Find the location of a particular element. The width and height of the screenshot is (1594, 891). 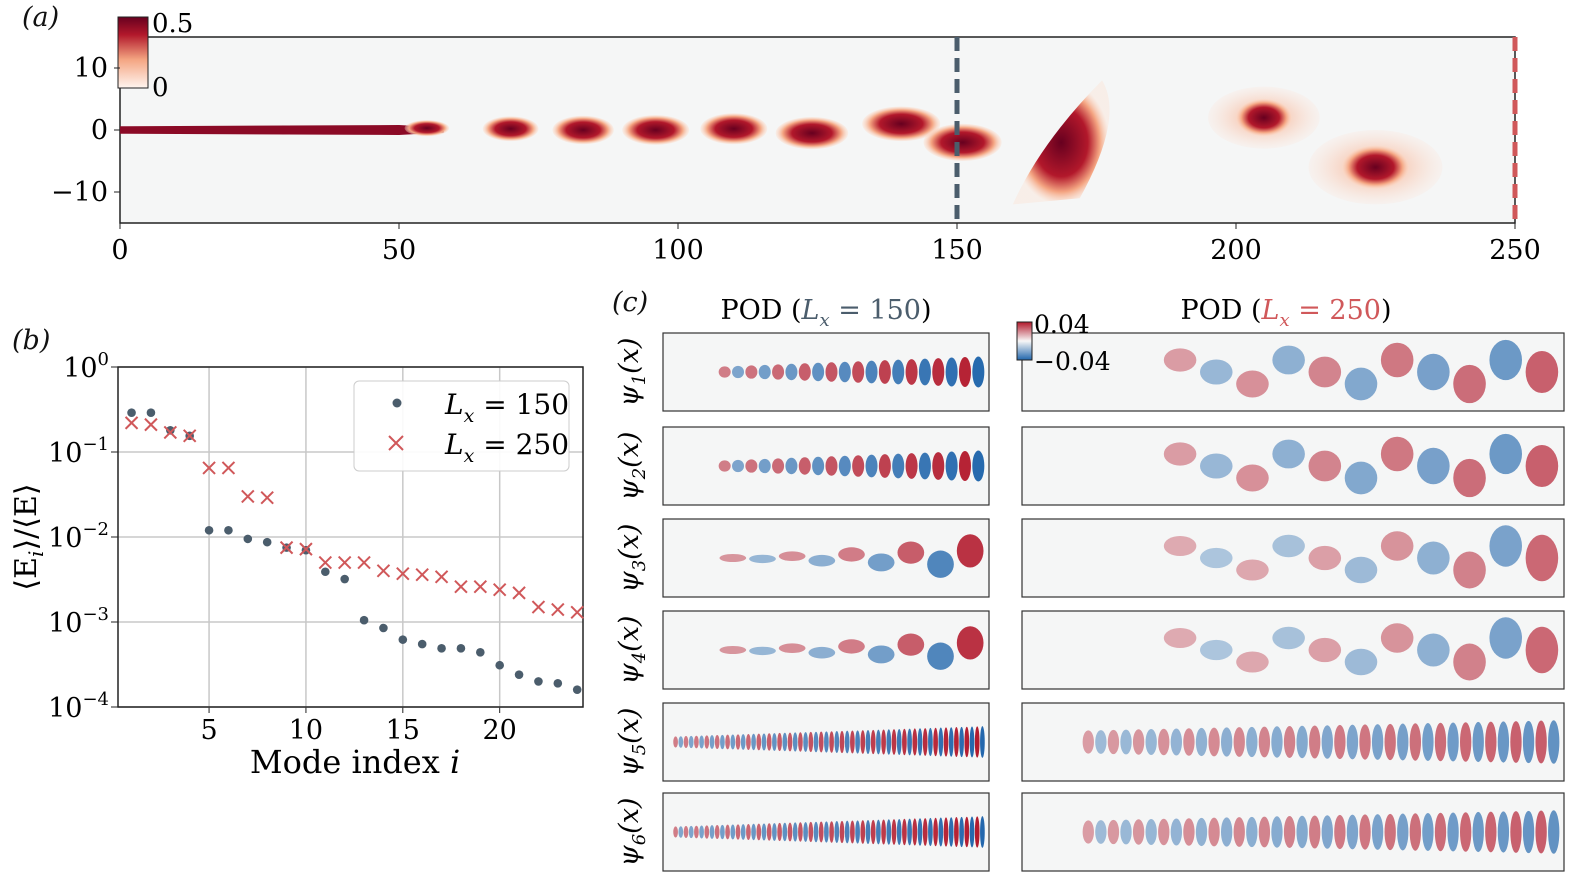

pod-mode-2-Lx150 is located at coordinates (826, 466).